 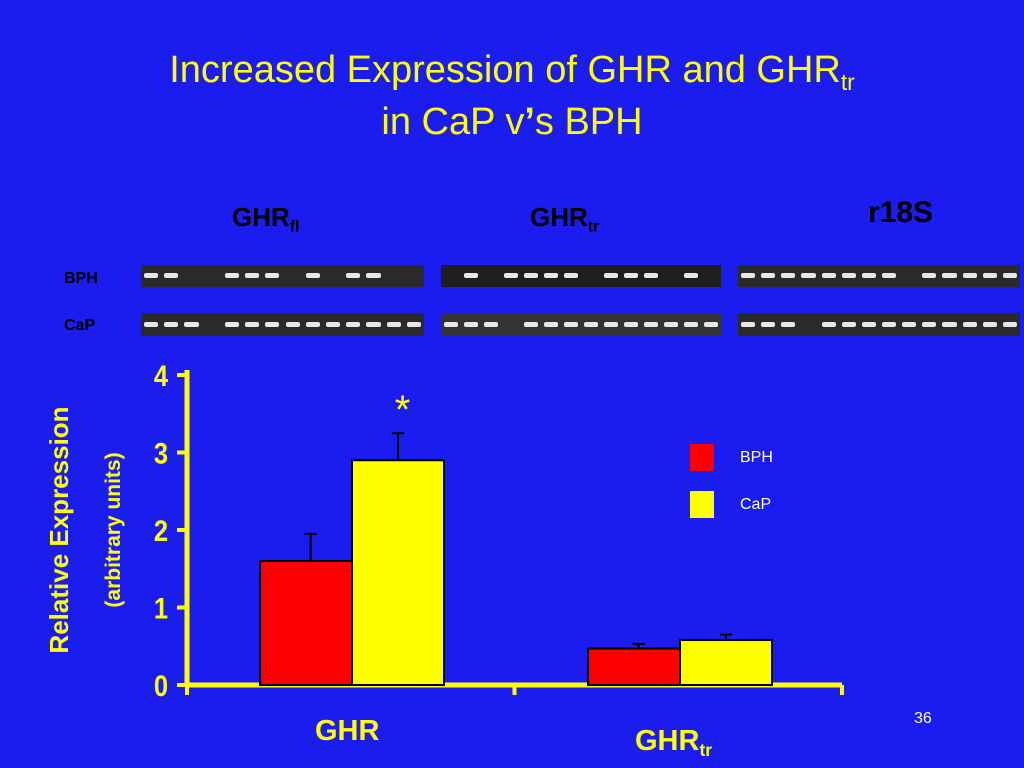 I want to click on gel-label-ghr-tr-main: GHR, so click(x=559, y=217).